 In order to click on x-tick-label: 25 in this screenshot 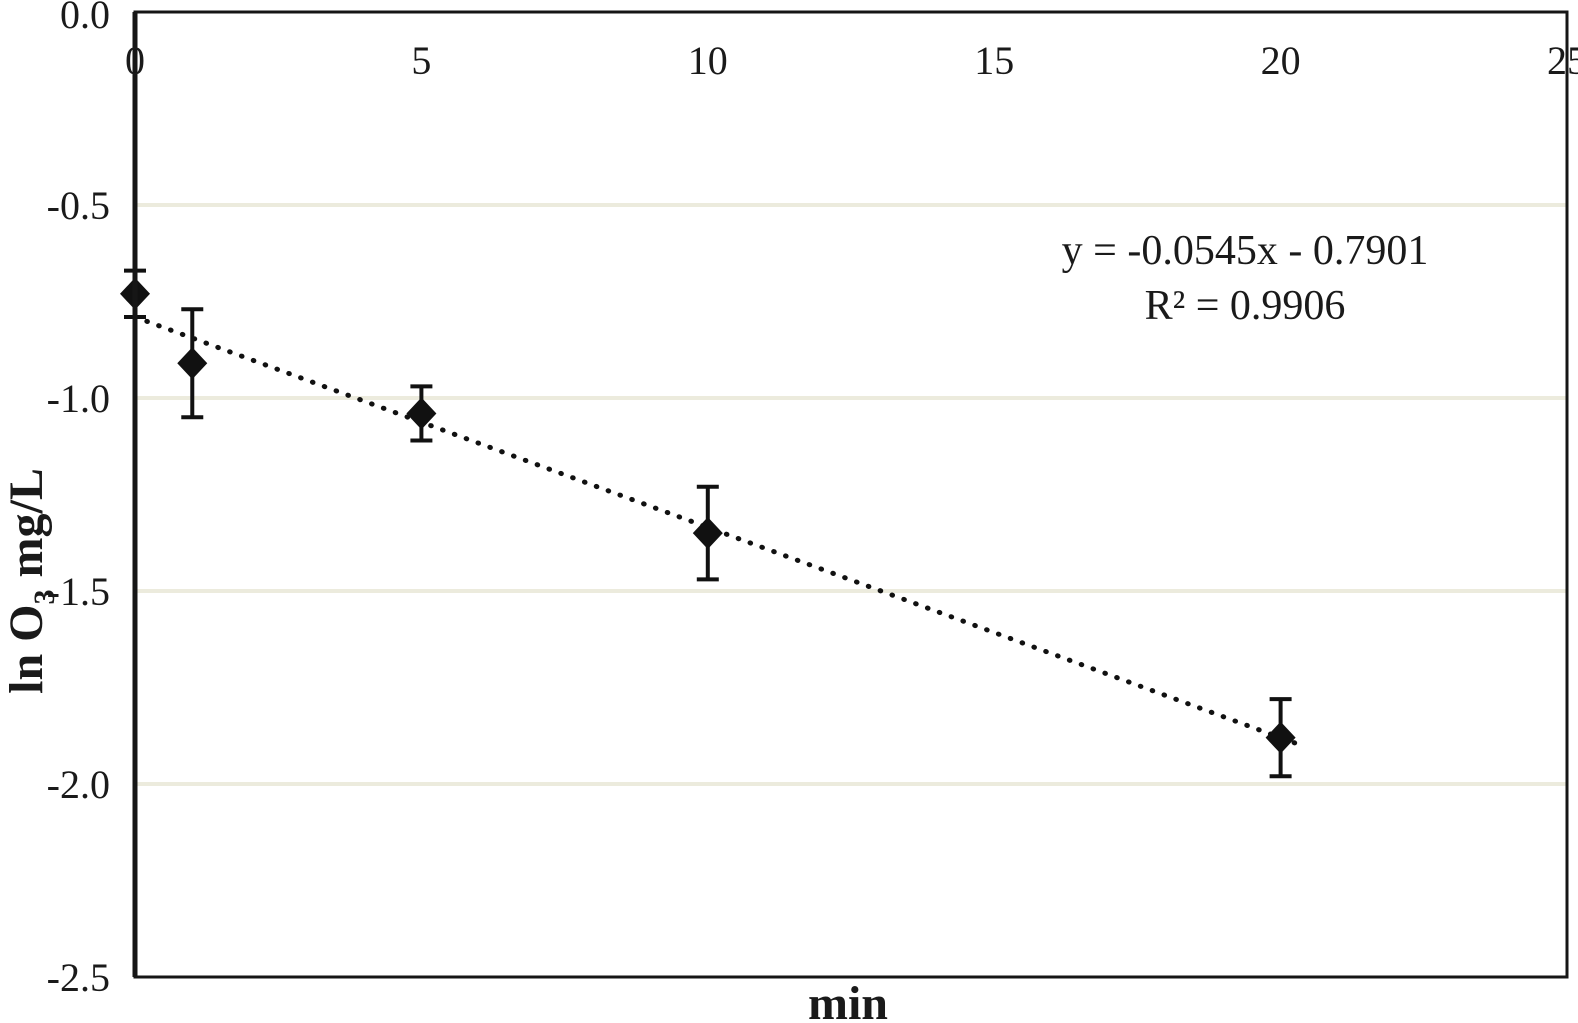, I will do `click(1562, 60)`.